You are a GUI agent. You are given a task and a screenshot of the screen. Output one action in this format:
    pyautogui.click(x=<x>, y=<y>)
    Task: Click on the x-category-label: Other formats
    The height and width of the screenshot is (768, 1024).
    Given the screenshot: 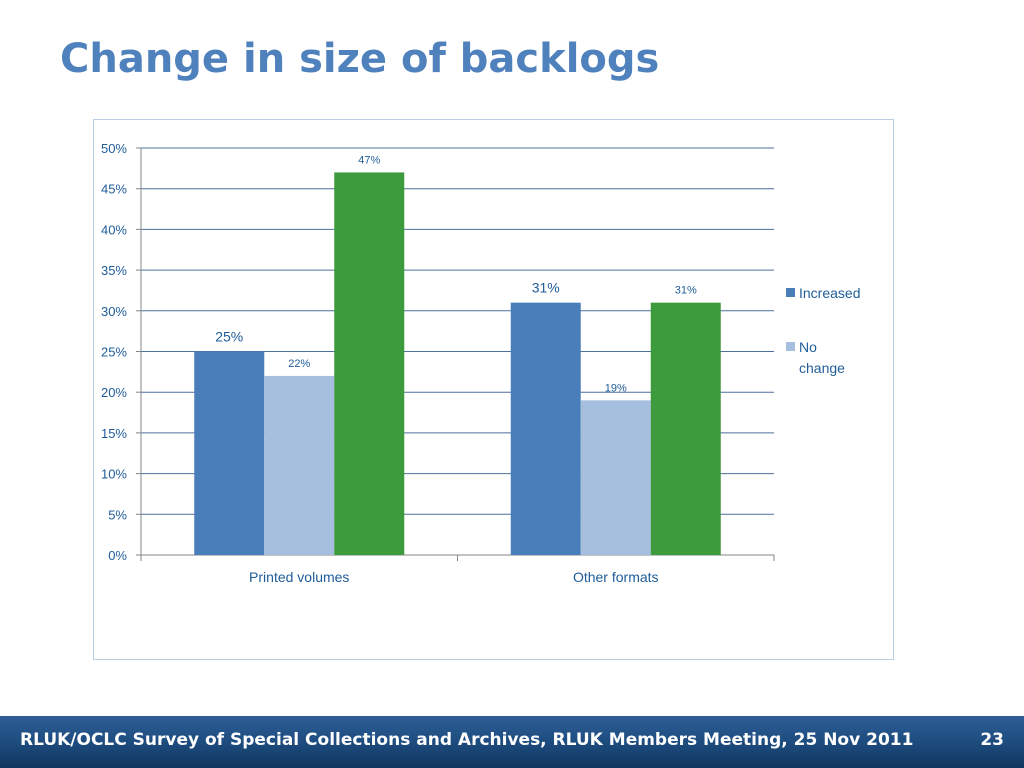 What is the action you would take?
    pyautogui.click(x=616, y=577)
    